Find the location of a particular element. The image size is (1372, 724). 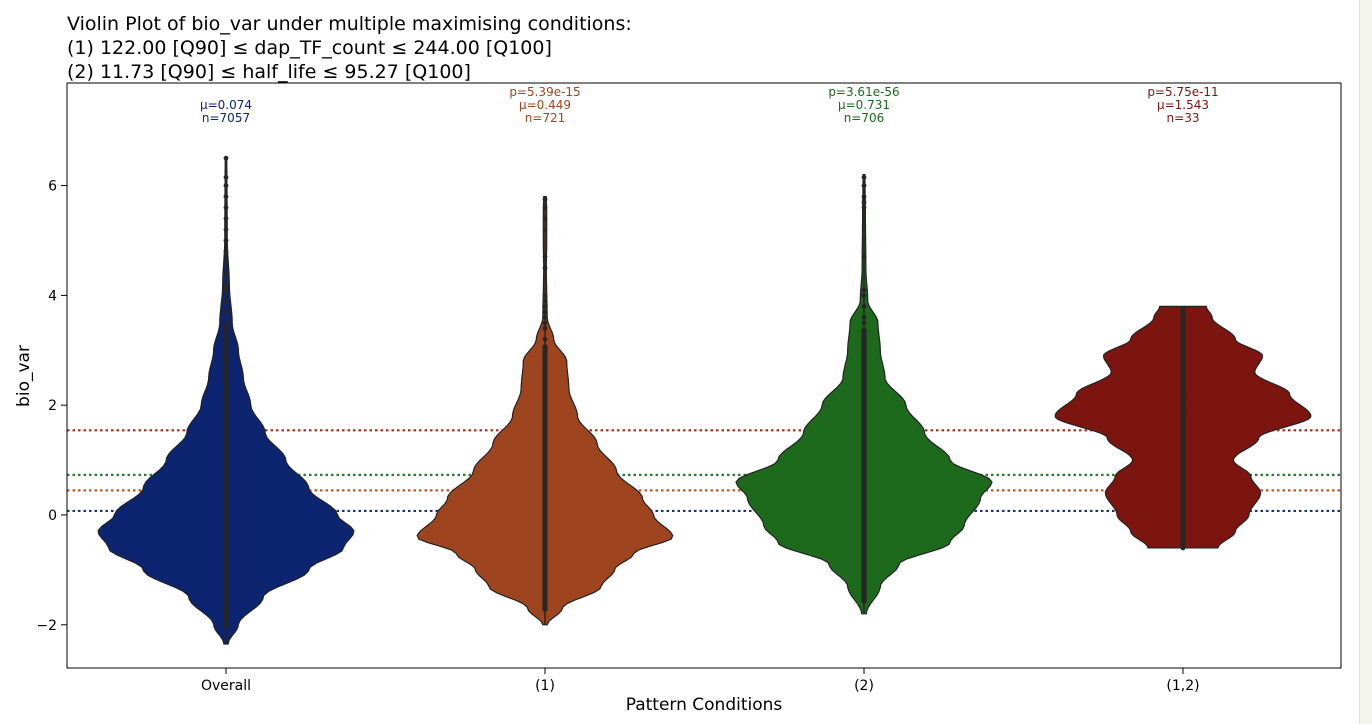

violin-annotation-0-1: n=7057 is located at coordinates (226, 118).